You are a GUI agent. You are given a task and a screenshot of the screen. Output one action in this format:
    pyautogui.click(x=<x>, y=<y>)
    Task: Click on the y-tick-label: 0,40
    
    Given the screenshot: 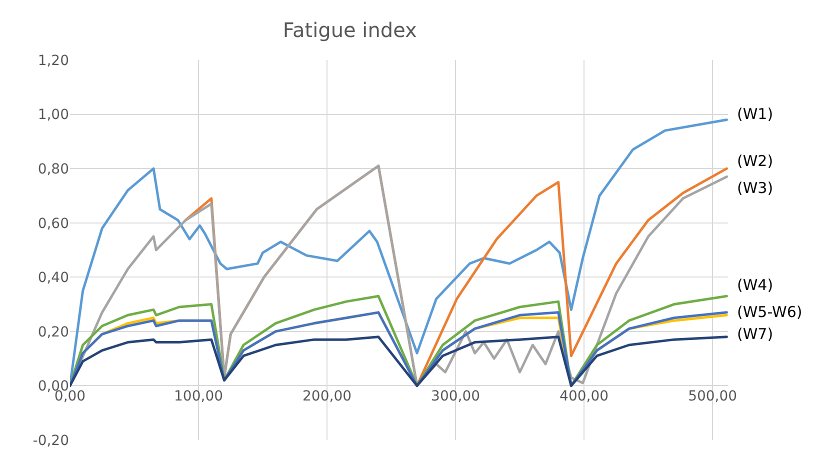 What is the action you would take?
    pyautogui.click(x=53, y=278)
    